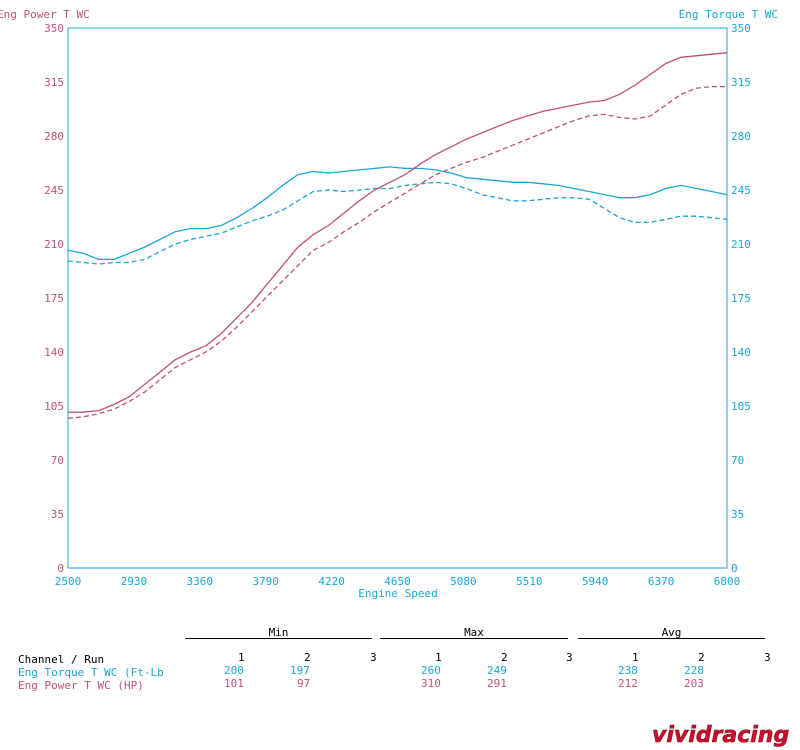 This screenshot has height=750, width=800. I want to click on torque-run-1-line, so click(397, 213).